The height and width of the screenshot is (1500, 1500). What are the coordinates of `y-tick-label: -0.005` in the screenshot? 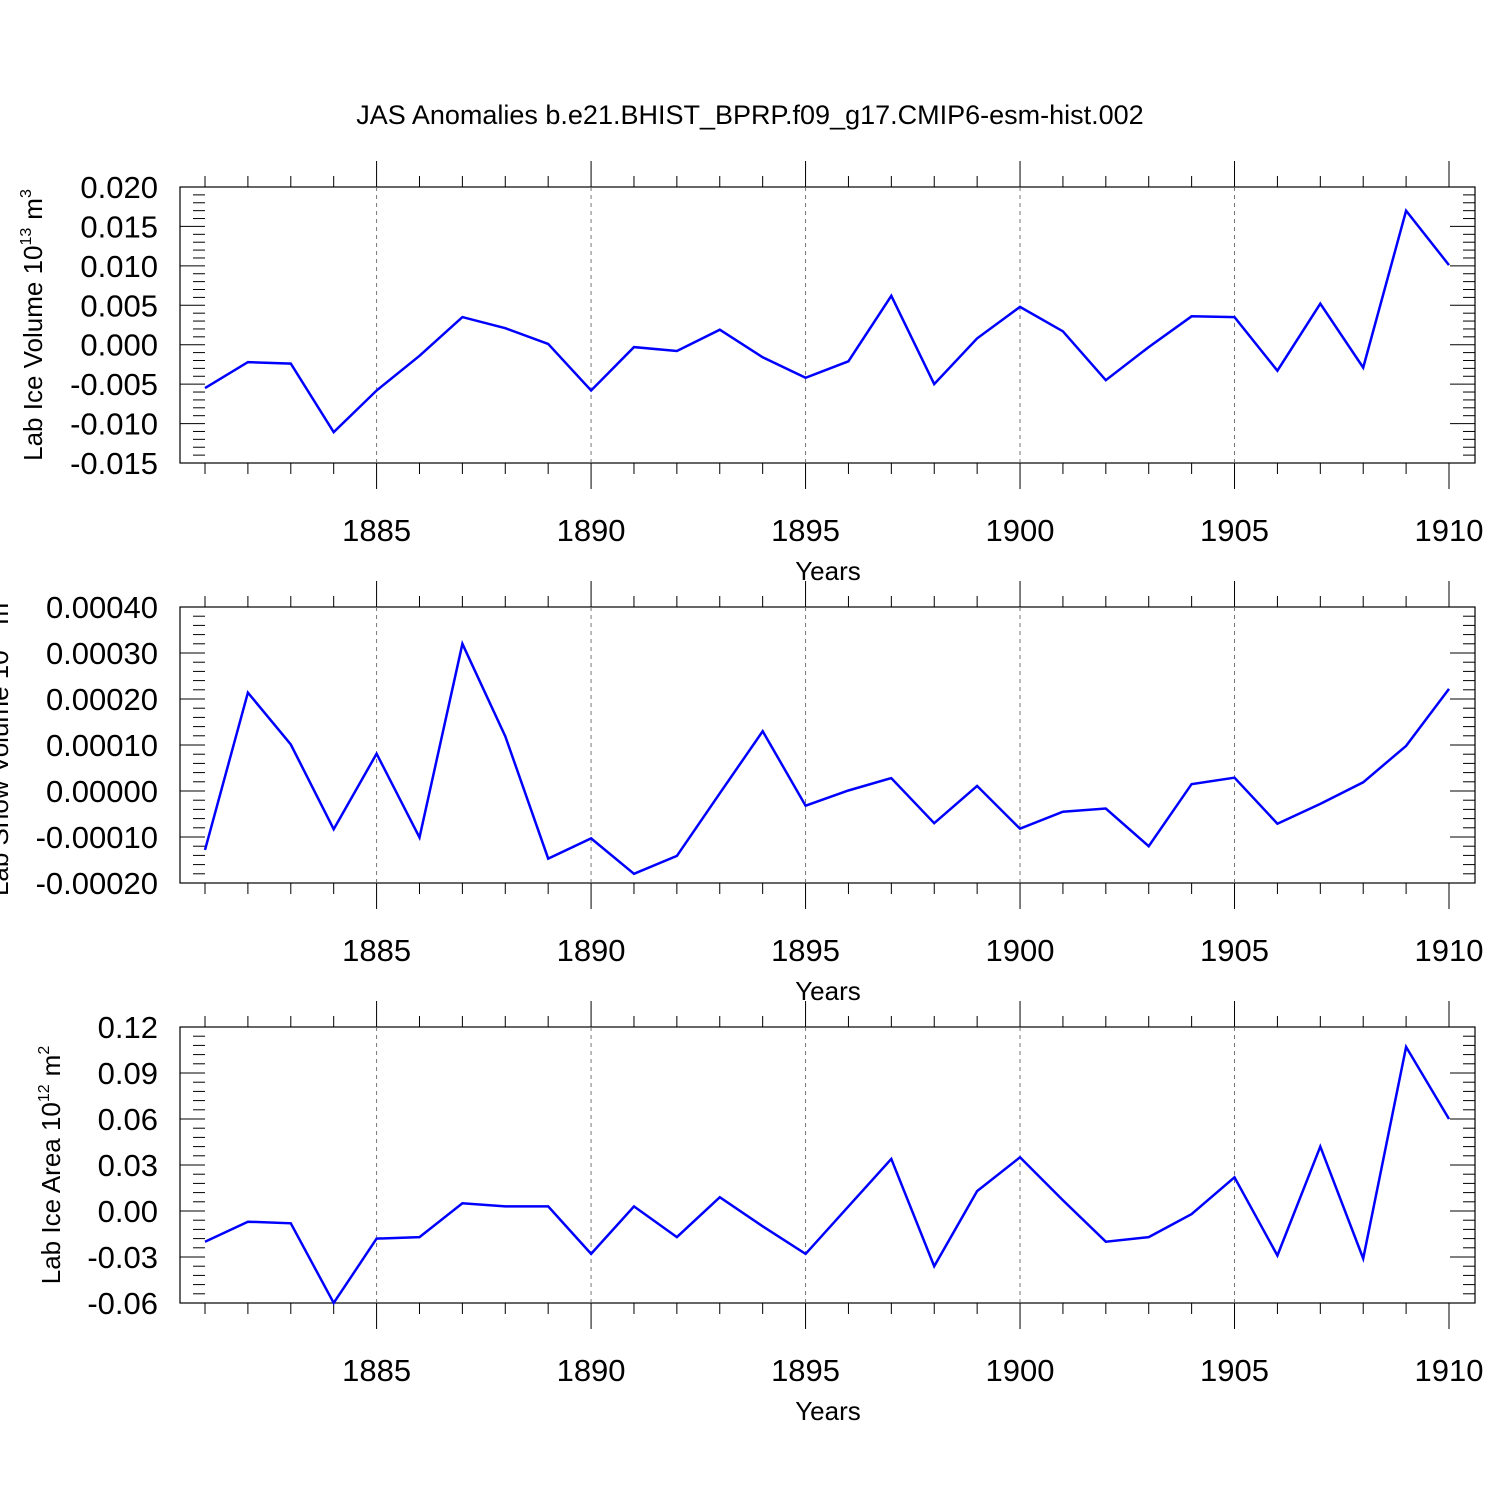 It's located at (114, 384).